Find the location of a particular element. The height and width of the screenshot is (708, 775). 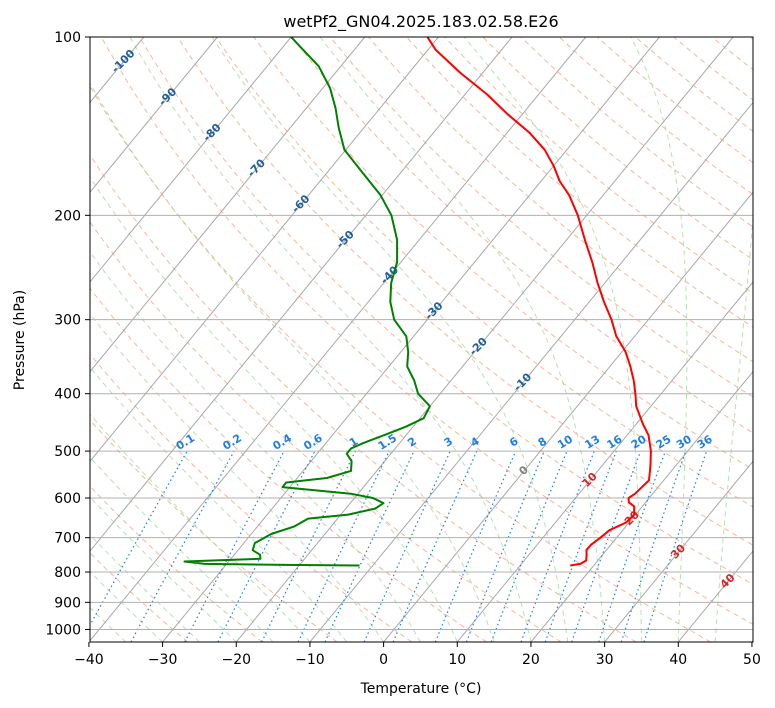

x-axis-label: Temperature (°C) is located at coordinates (421, 689).